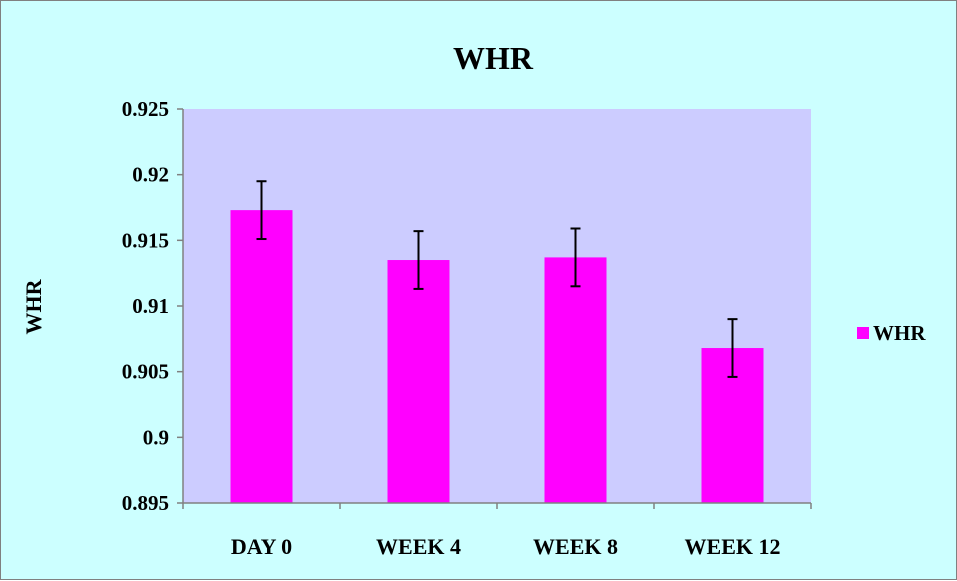 Image resolution: width=957 pixels, height=581 pixels. Describe the element at coordinates (899, 333) in the screenshot. I see `legend-label: WHR` at that location.